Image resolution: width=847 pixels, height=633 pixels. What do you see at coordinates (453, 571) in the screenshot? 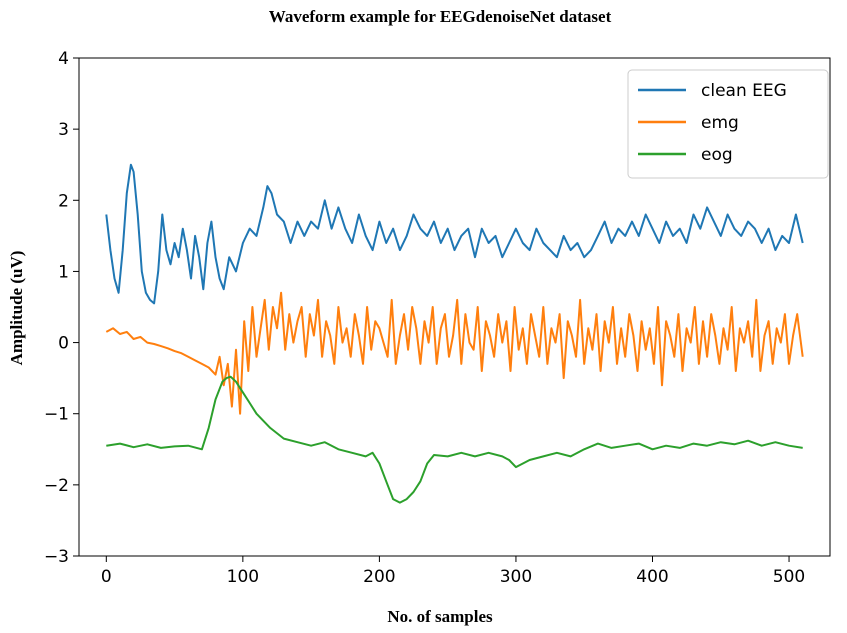
I see `x-axis-ticks: 0 100 200 300 400 500` at bounding box center [453, 571].